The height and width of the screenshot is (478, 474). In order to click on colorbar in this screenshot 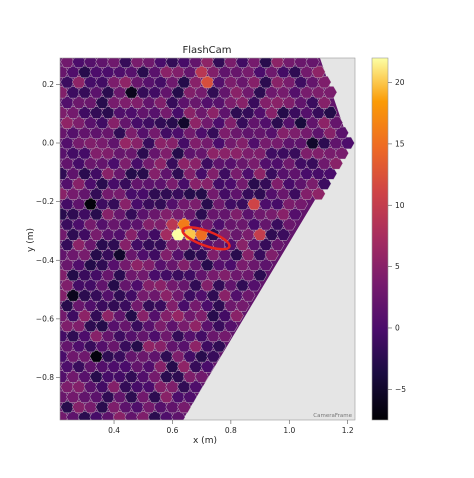, I will do `click(380, 239)`.